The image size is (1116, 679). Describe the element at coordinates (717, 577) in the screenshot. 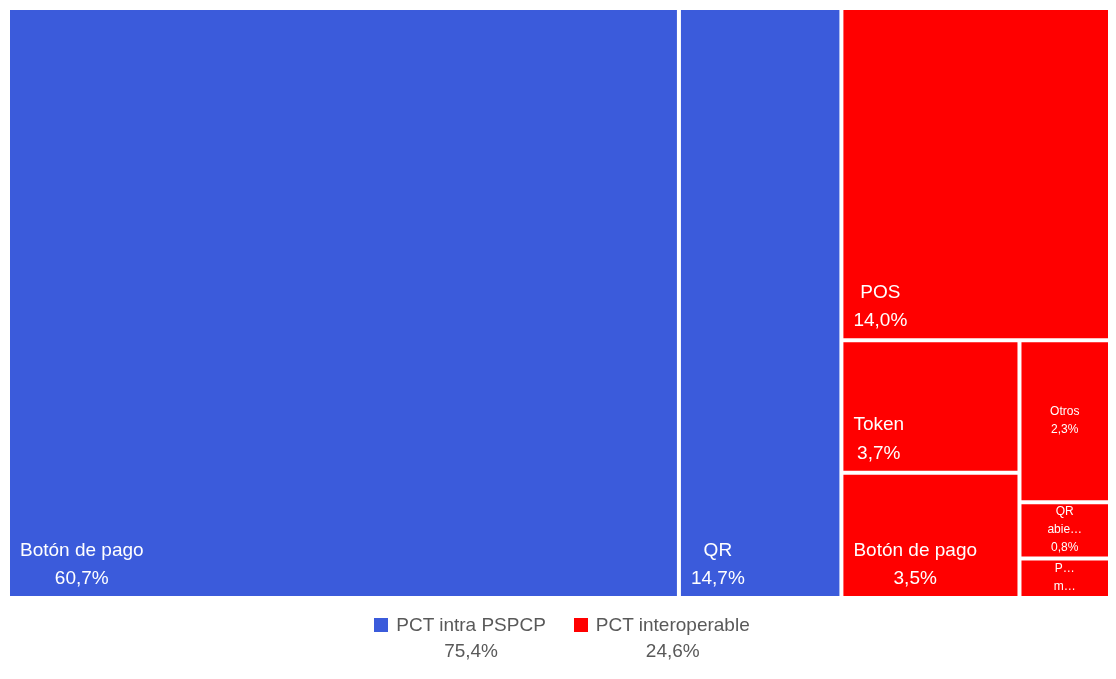

I see `data-label: 14,7%` at that location.